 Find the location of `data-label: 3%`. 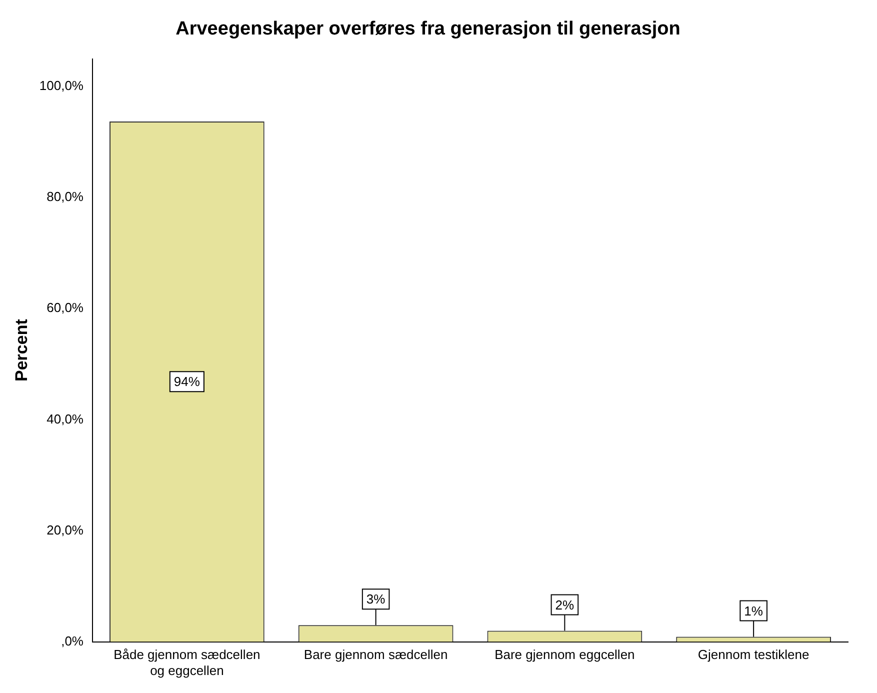

data-label: 3% is located at coordinates (376, 599).